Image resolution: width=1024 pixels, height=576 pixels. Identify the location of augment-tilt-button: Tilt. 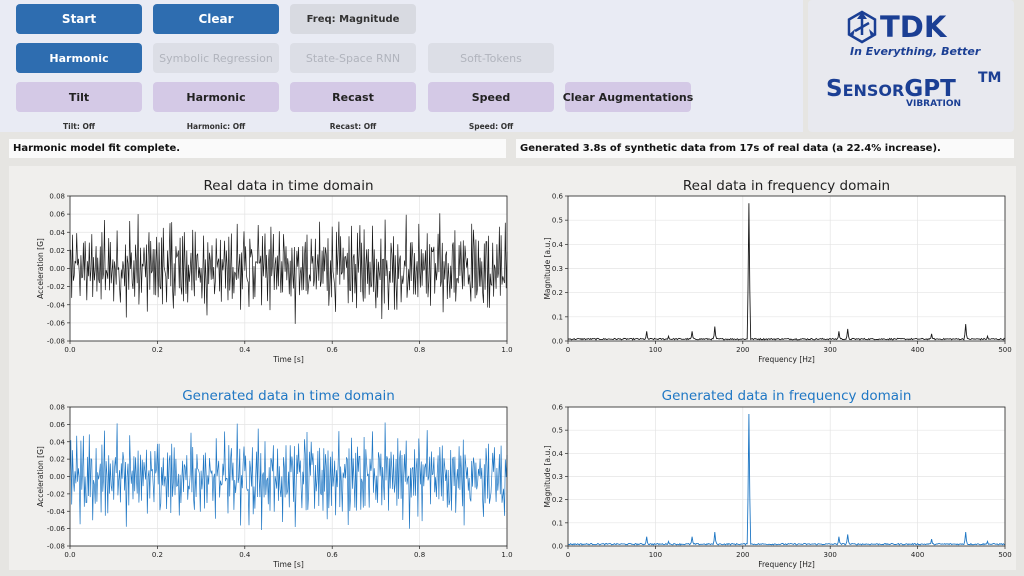
(79, 97).